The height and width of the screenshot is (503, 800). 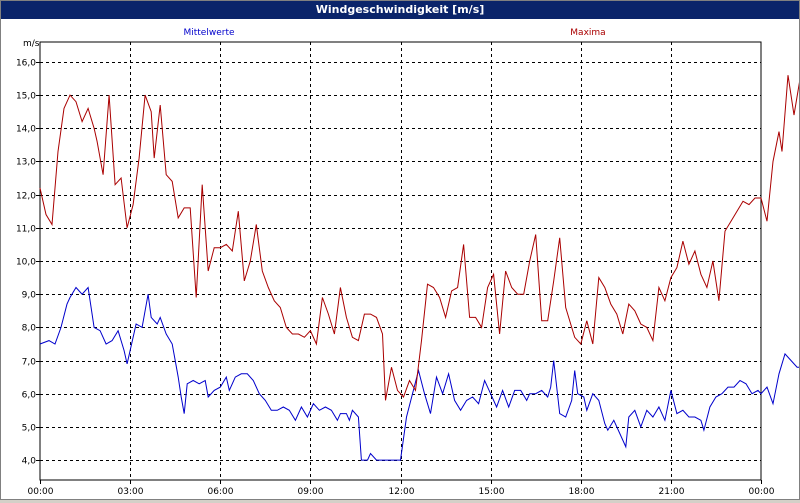 I want to click on x-tick-time-label: 18:00, so click(x=582, y=492).